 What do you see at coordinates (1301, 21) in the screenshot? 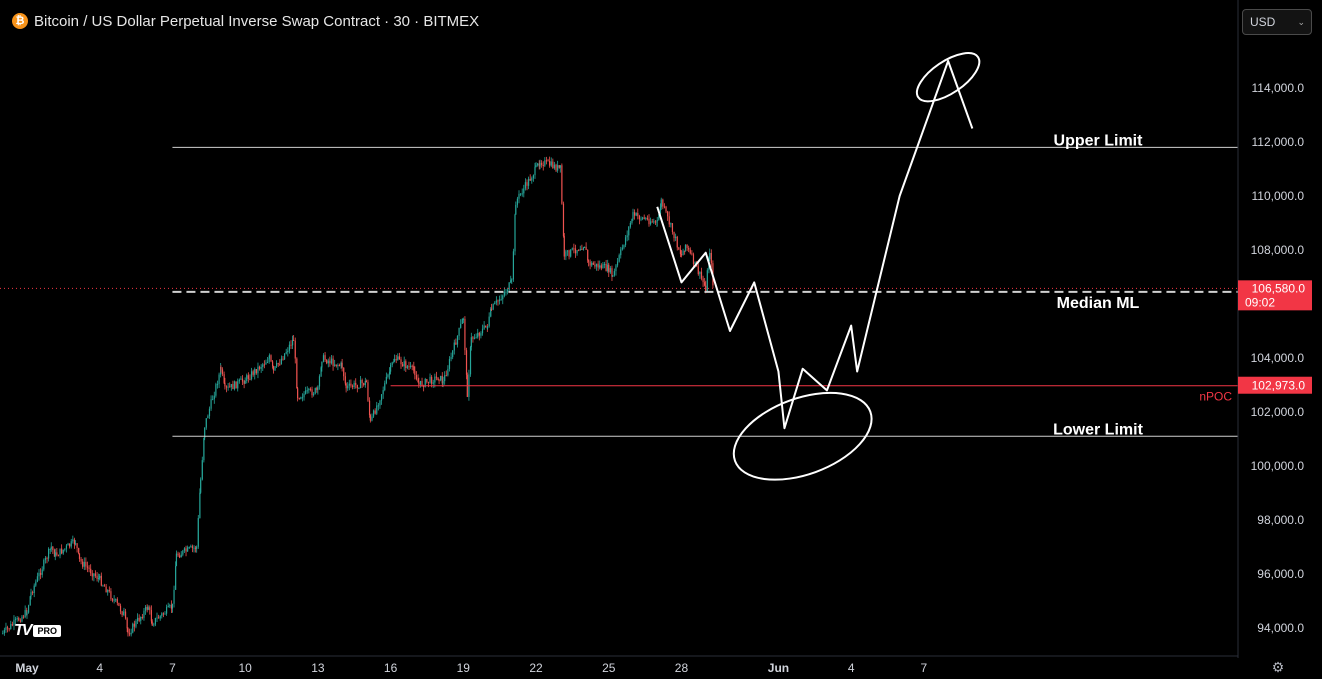
I see `chevron-down-icon: ⌄` at bounding box center [1301, 21].